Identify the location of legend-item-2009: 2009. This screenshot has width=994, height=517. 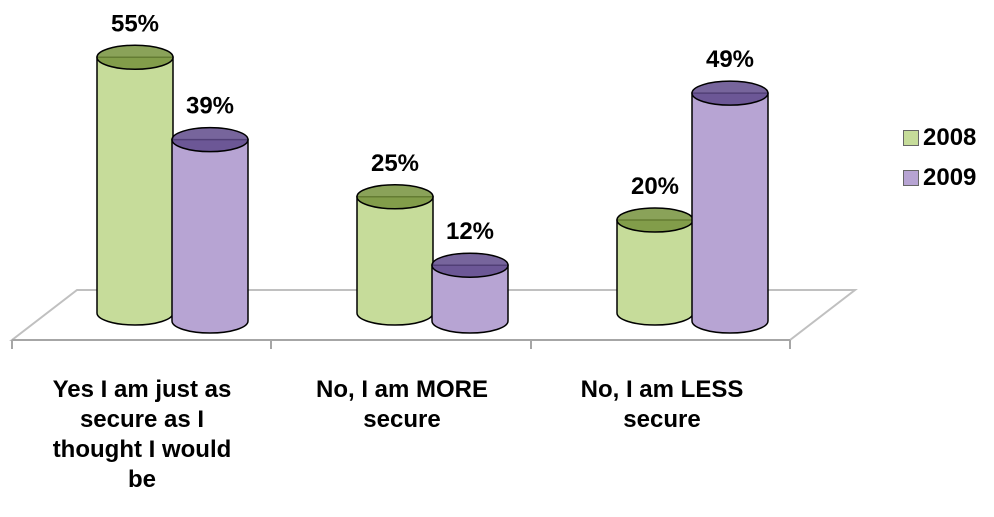
(939, 178).